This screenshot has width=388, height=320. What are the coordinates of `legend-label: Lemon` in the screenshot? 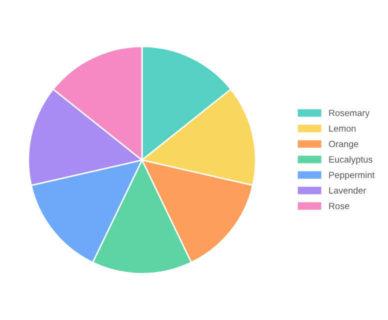 It's located at (342, 128).